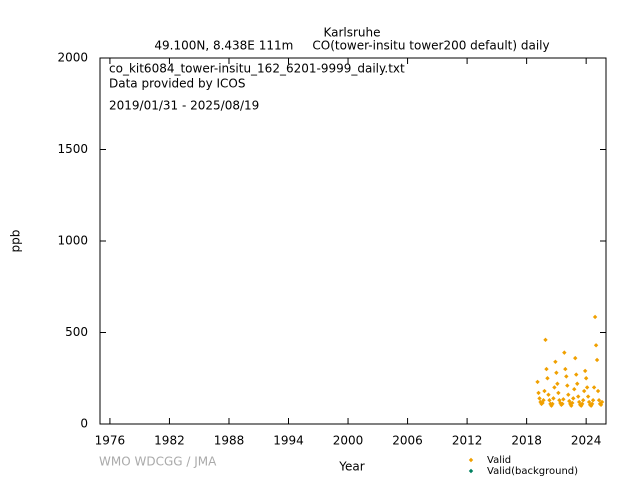 The width and height of the screenshot is (640, 484). I want to click on annotation: Data provided by ICOS, so click(177, 84).